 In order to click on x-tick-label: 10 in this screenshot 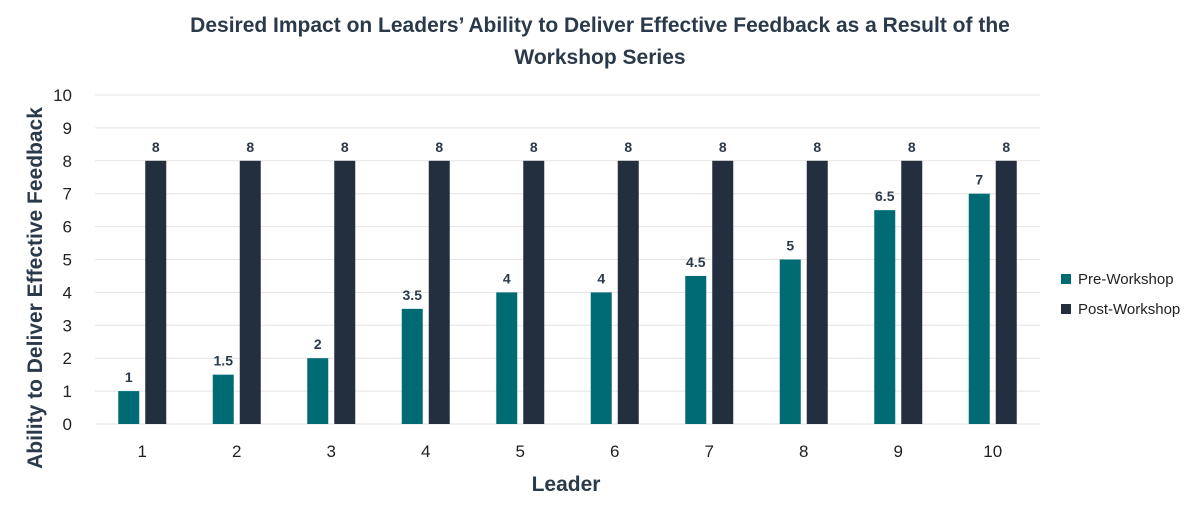, I will do `click(992, 451)`.